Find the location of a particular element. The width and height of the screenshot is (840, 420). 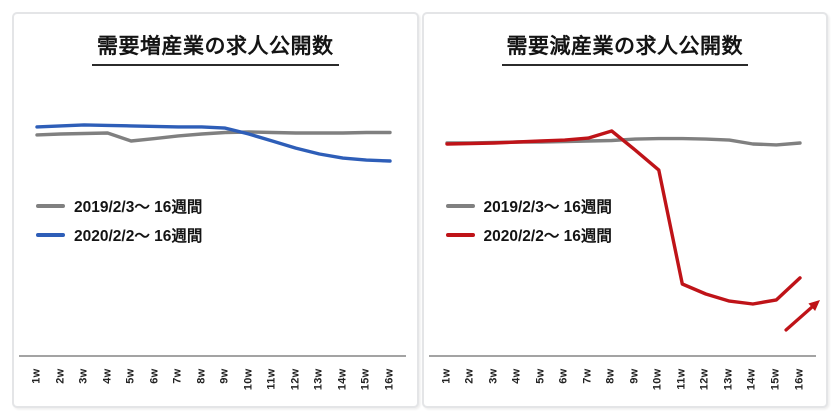

chart-title: 需要増産業の求人公開数 is located at coordinates (215, 48).